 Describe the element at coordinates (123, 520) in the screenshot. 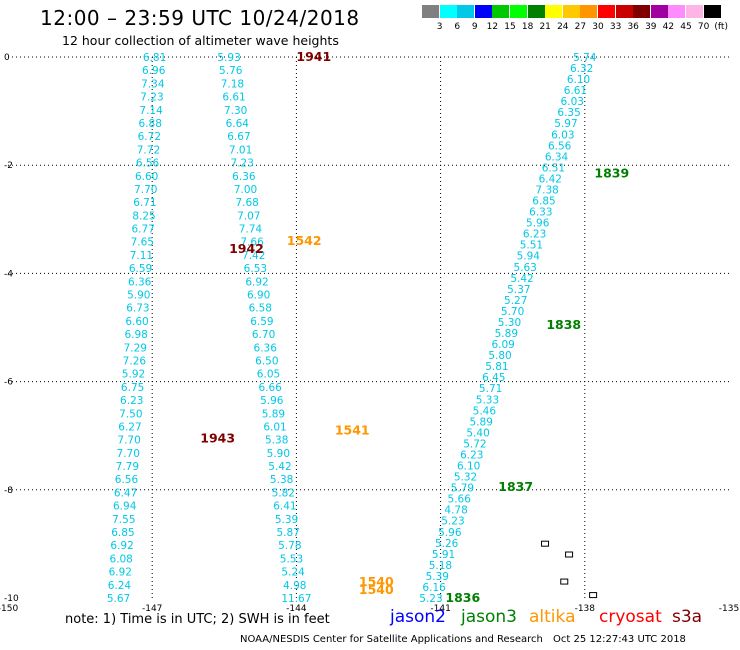

I see `wave-height-value: 7.55` at that location.